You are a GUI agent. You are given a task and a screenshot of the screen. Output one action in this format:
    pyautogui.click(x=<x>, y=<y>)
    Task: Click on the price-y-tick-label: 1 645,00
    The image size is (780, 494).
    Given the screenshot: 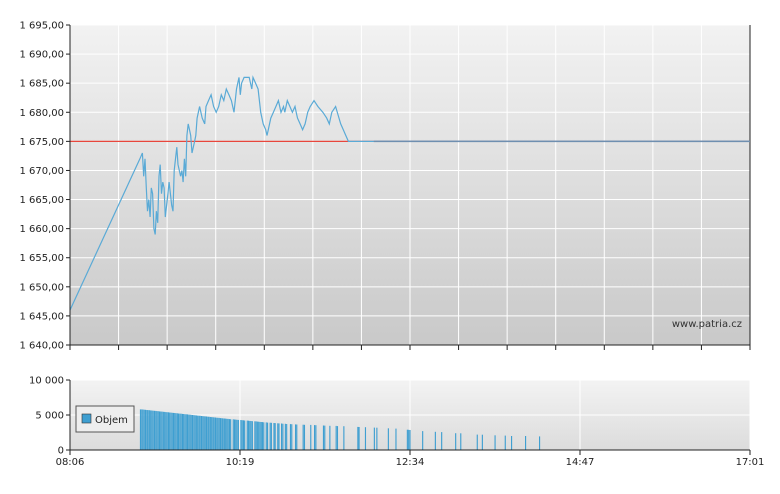 What is the action you would take?
    pyautogui.click(x=41, y=316)
    